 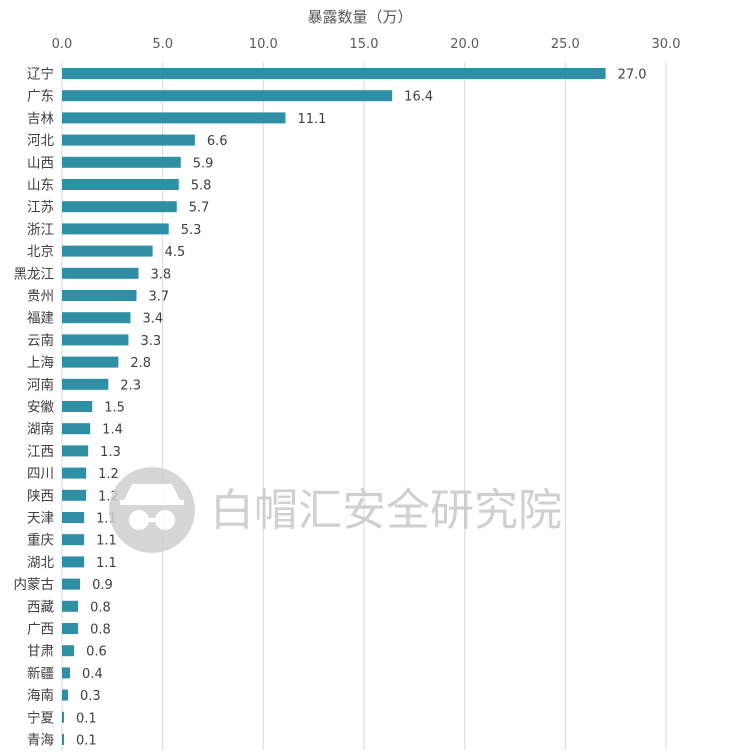 What do you see at coordinates (464, 44) in the screenshot?
I see `x-tick-label: 20.0` at bounding box center [464, 44].